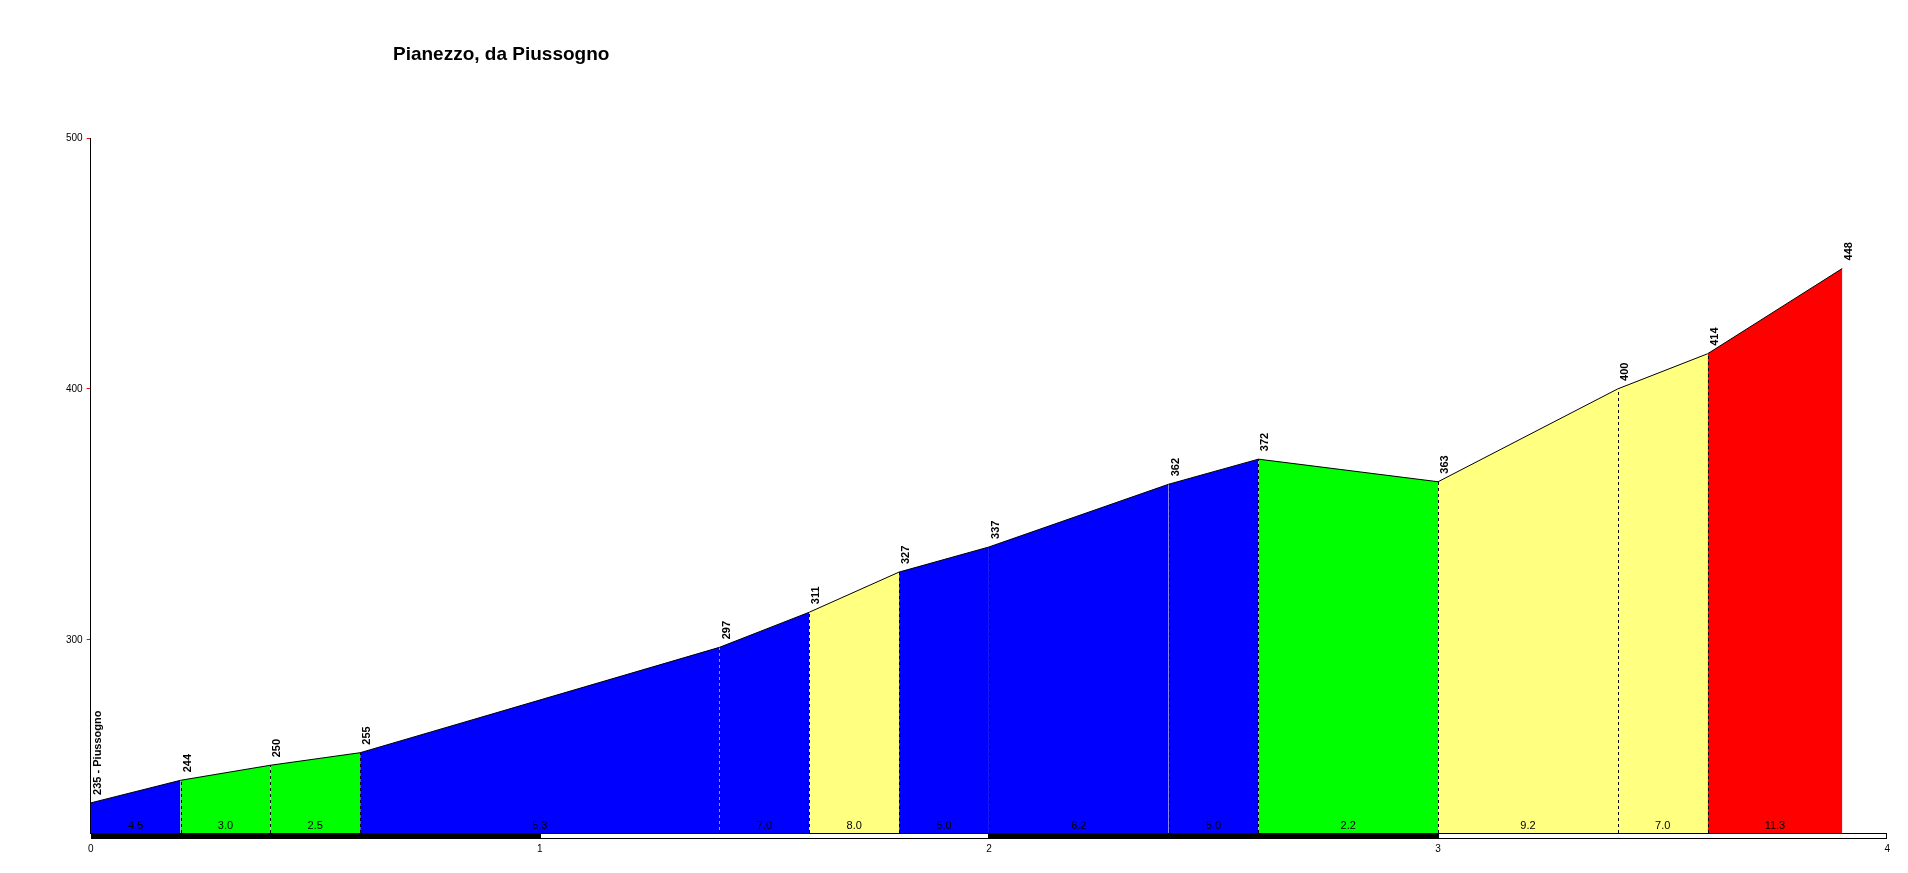  I want to click on y-tick-label: 400, so click(75, 388).